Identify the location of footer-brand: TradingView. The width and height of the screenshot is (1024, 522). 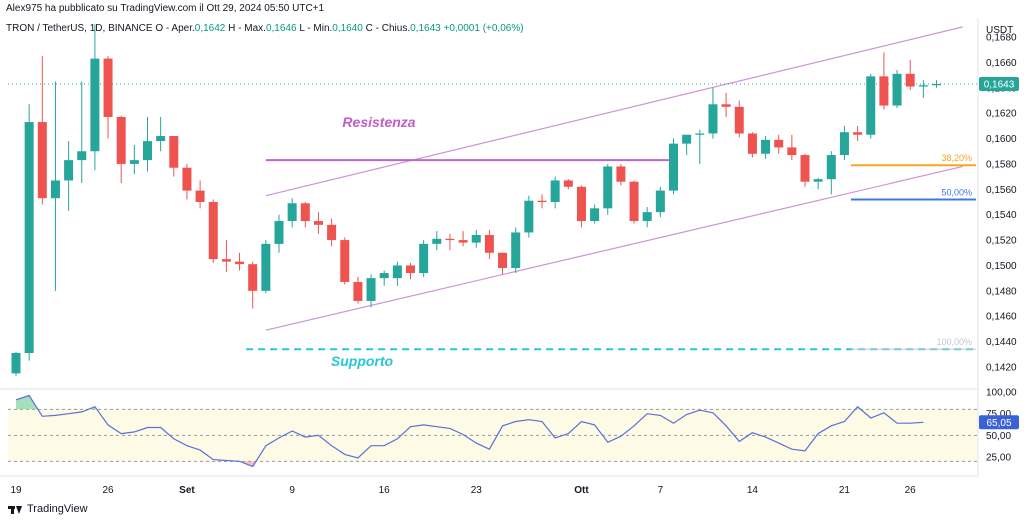
(48, 509).